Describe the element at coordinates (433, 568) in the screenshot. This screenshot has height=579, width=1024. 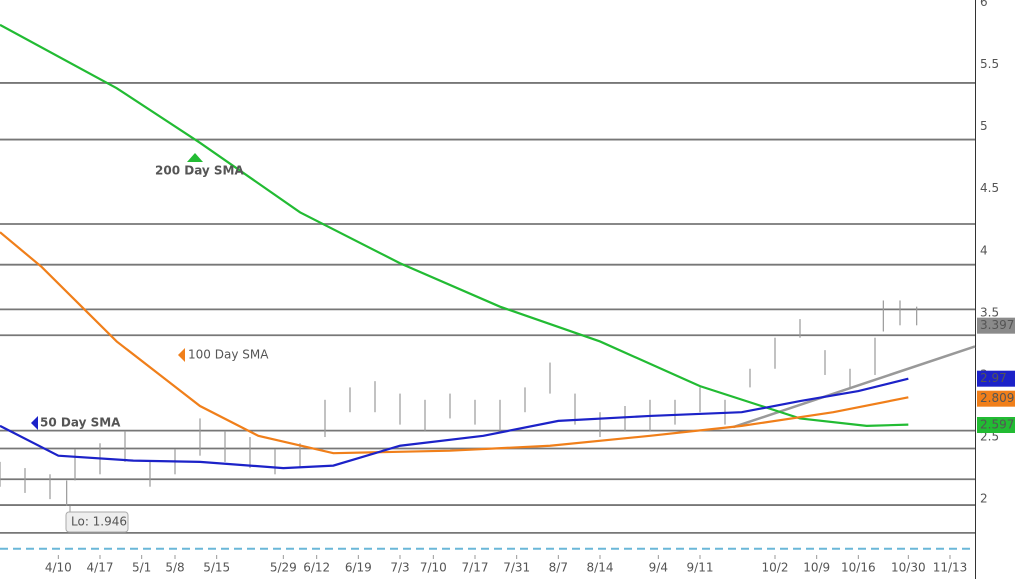
I see `x-tick-label: 7/10` at that location.